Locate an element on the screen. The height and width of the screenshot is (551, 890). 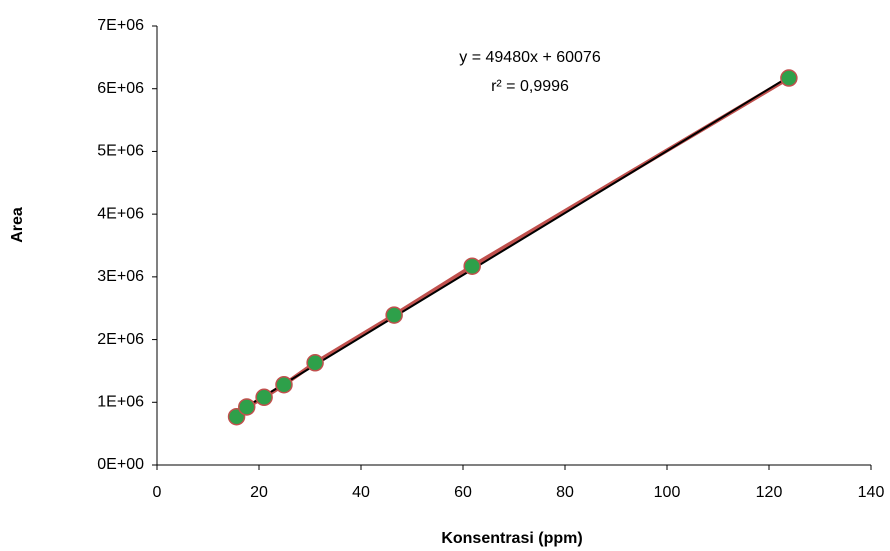
x-axis-title: Konsentrasi (ppm) is located at coordinates (511, 538).